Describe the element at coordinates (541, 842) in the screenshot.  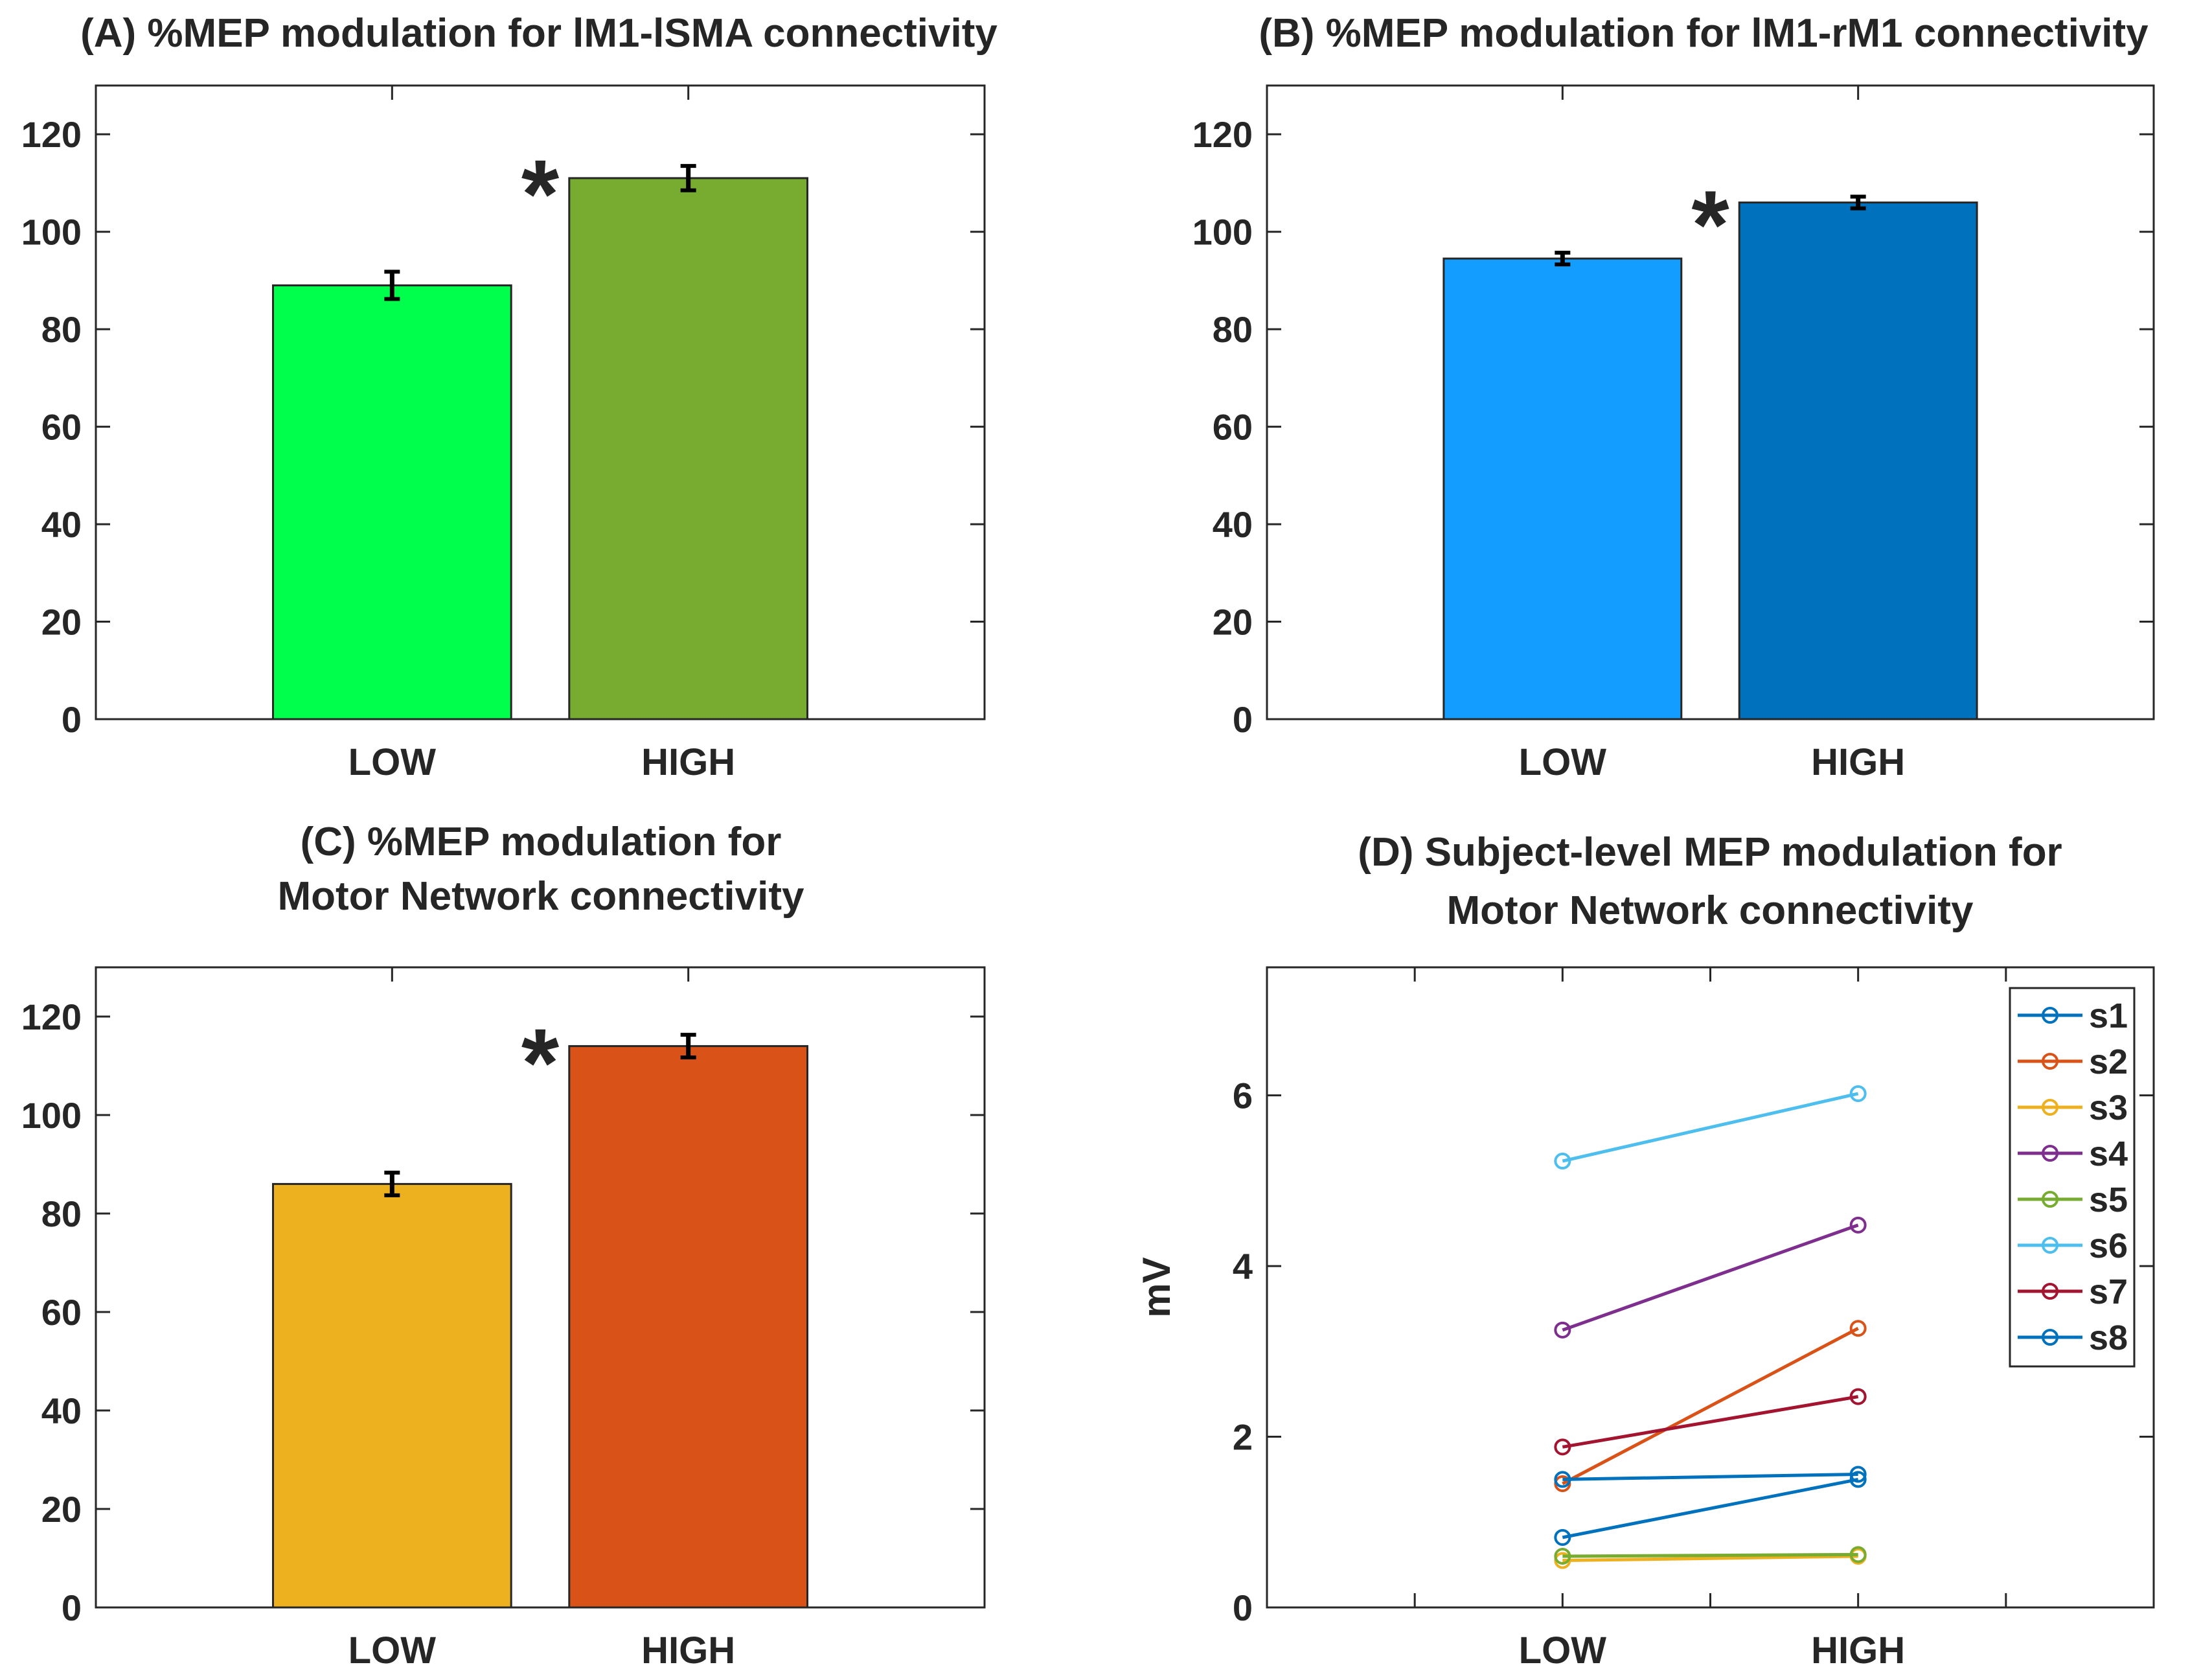
I see `chart-title: (C) %MEP modulation for` at that location.